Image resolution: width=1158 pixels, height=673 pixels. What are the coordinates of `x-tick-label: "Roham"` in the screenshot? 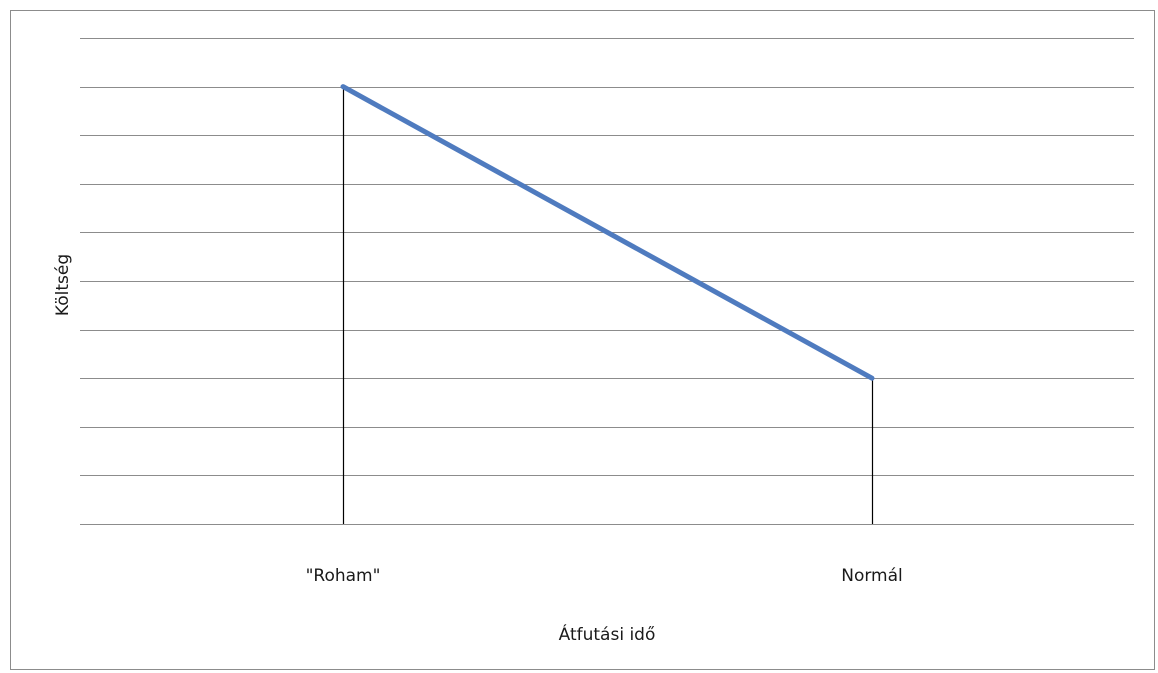 It's located at (343, 576).